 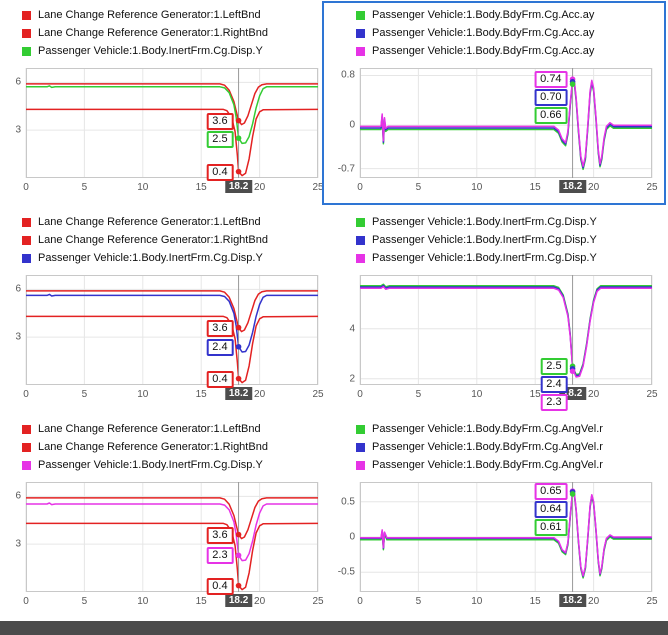 What do you see at coordinates (352, 379) in the screenshot?
I see `y-tick-label: 2` at bounding box center [352, 379].